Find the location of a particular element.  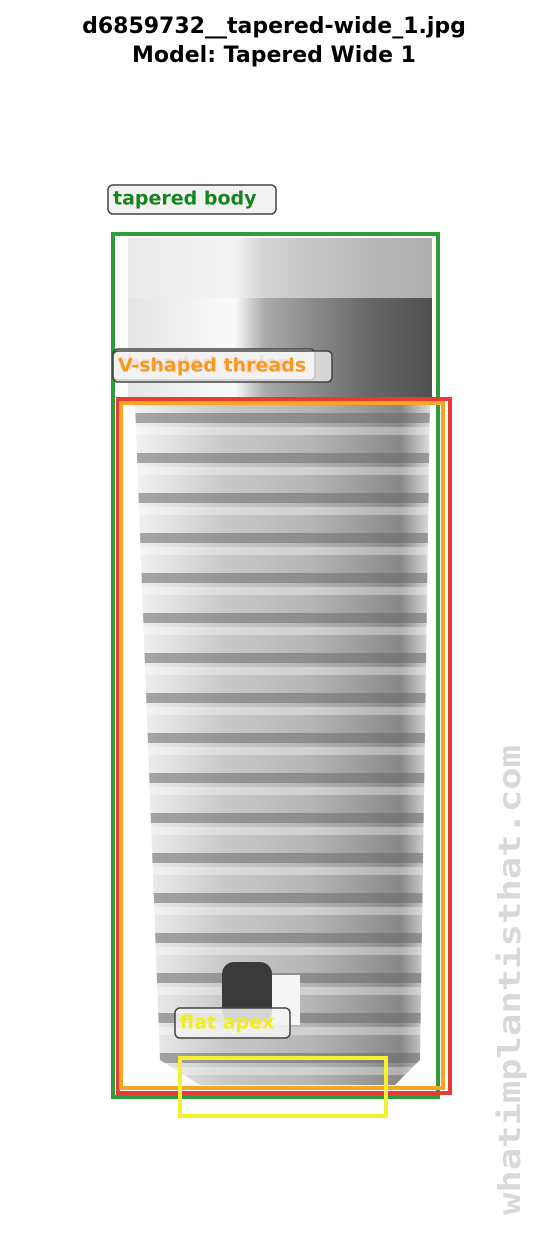

box-flat-apex is located at coordinates (283, 1087).